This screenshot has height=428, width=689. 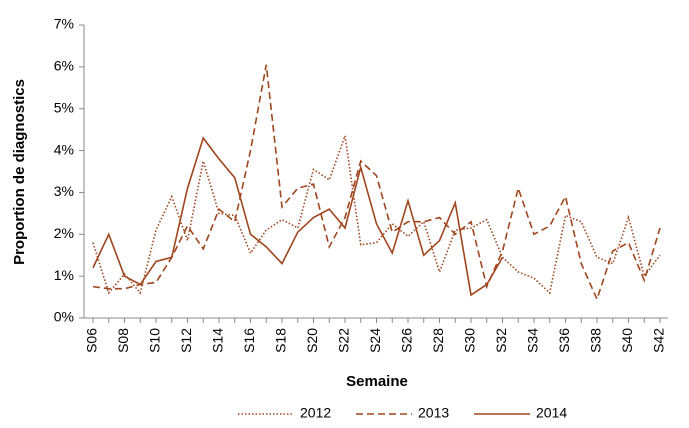 What do you see at coordinates (564, 340) in the screenshot?
I see `x-tick-label: S36` at bounding box center [564, 340].